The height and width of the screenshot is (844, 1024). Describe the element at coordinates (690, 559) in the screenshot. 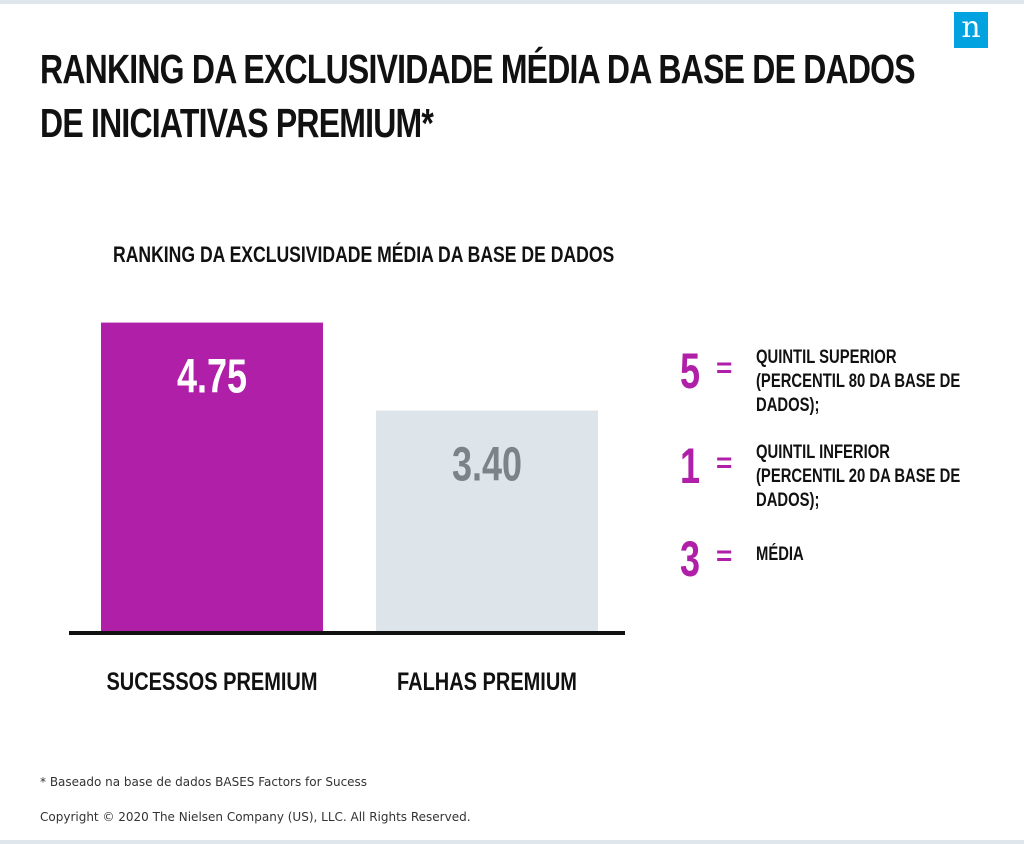

I see `legend-number: 3` at that location.